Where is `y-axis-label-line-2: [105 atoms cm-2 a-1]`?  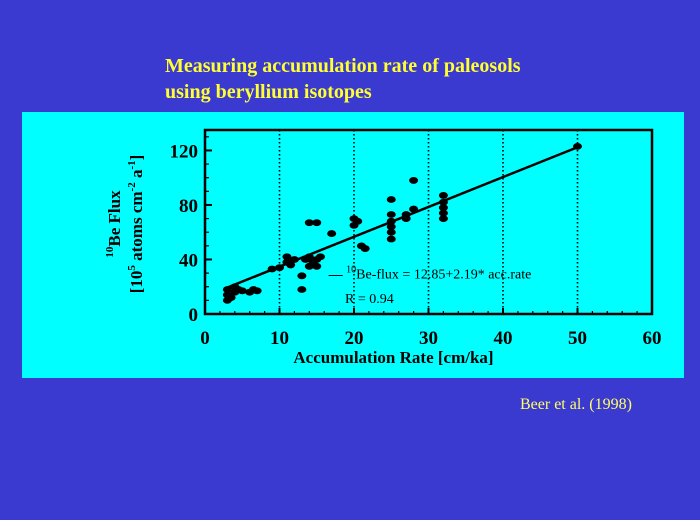
y-axis-label-line-2: [105 atoms cm-2 a-1] is located at coordinates (136, 224).